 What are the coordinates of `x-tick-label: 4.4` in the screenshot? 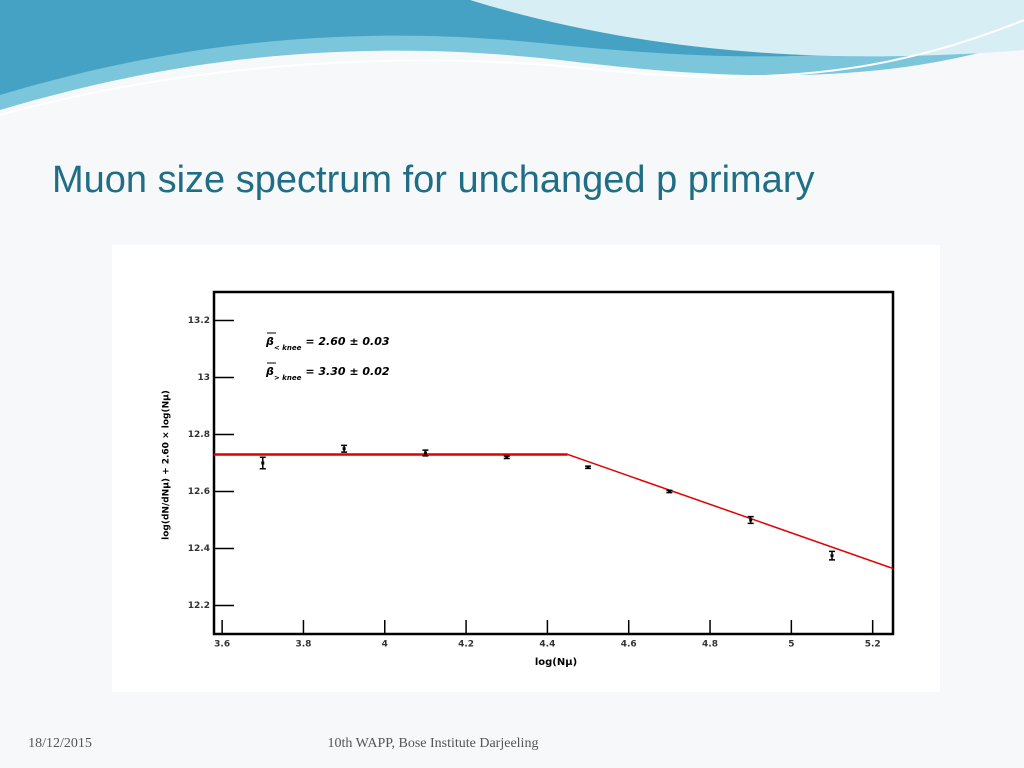 It's located at (547, 645).